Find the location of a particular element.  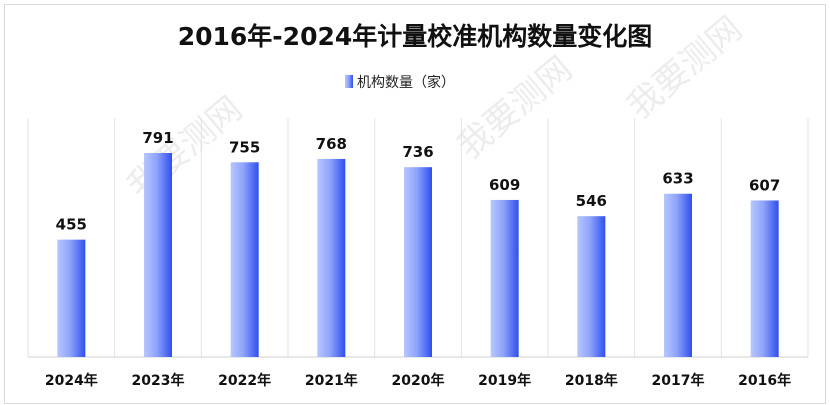

data-label-2023年: 791 is located at coordinates (157, 138).